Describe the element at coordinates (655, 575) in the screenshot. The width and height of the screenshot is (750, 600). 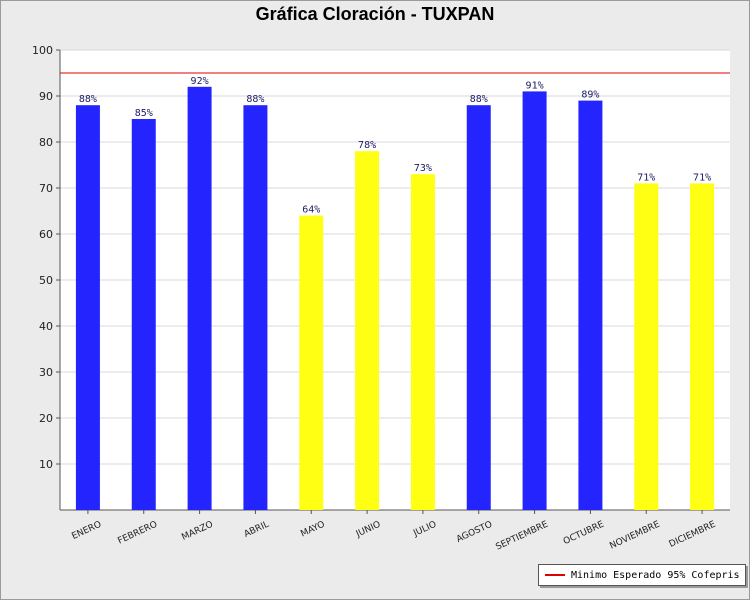
I see `legend-label: Minimo Esperado 95% Cofepris` at that location.